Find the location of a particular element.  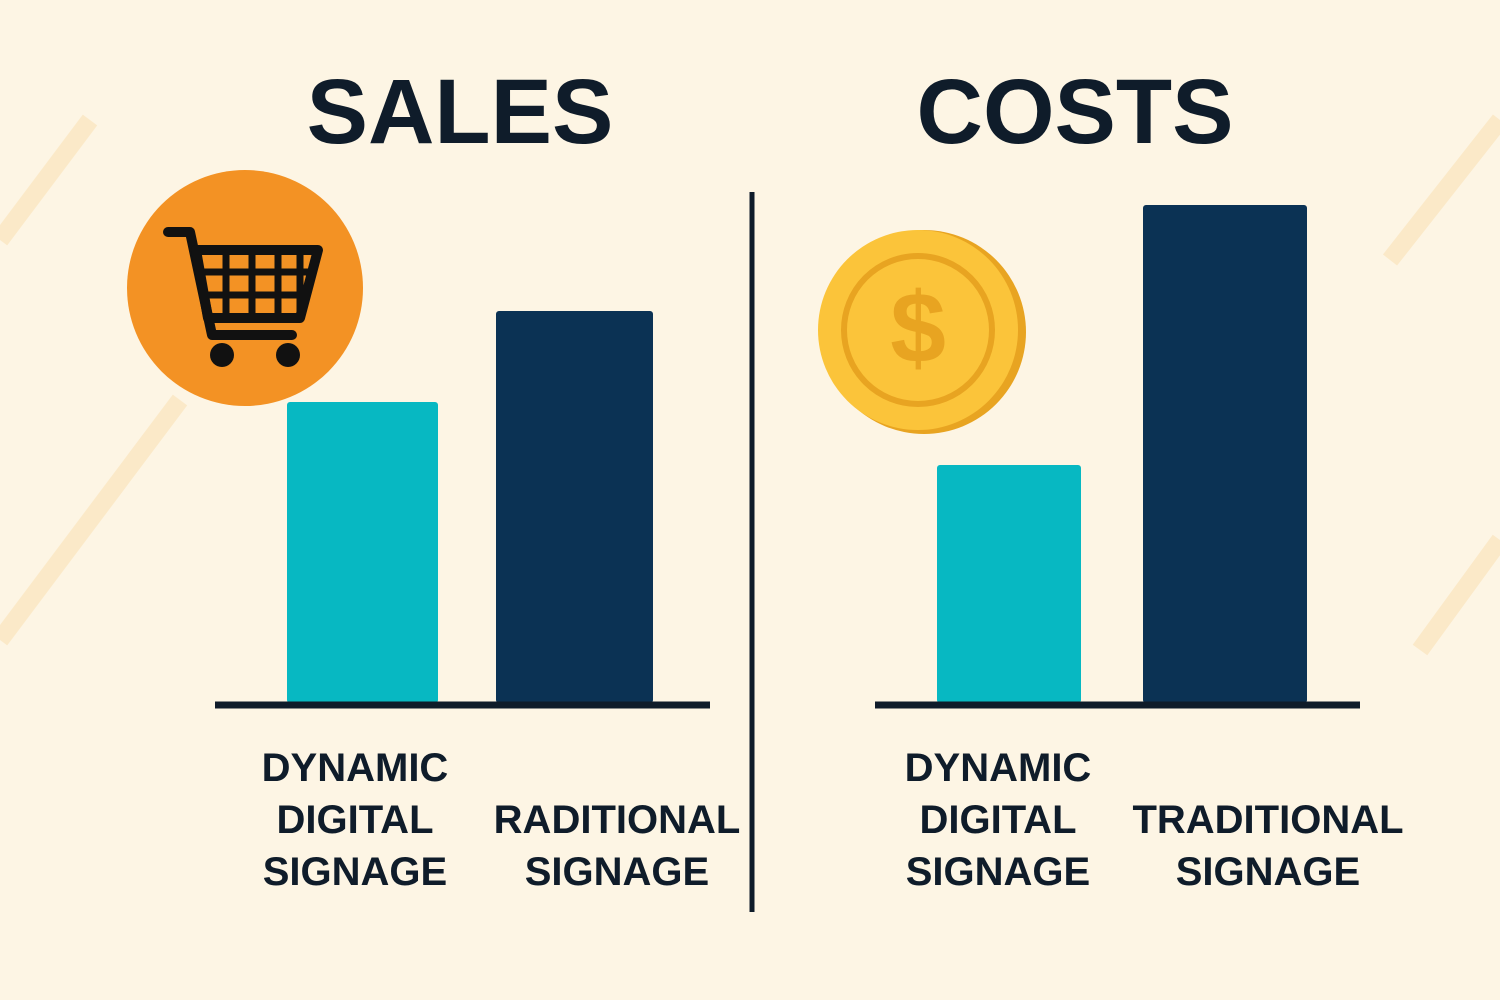

category-label: TRADITIONAL SIGNAGE is located at coordinates (1267, 846).